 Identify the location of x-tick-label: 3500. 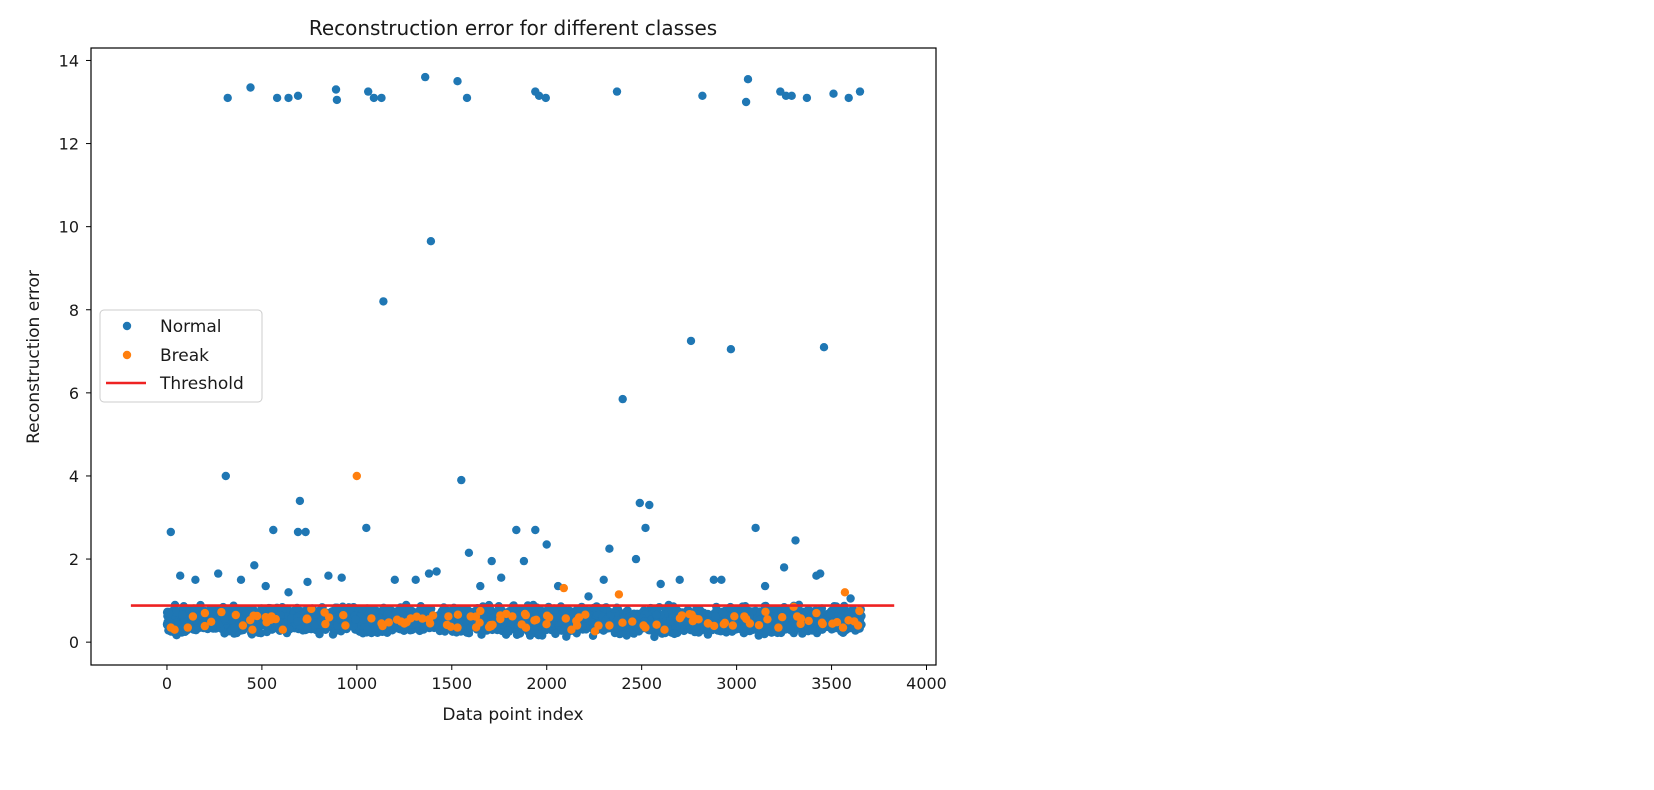
(831, 683).